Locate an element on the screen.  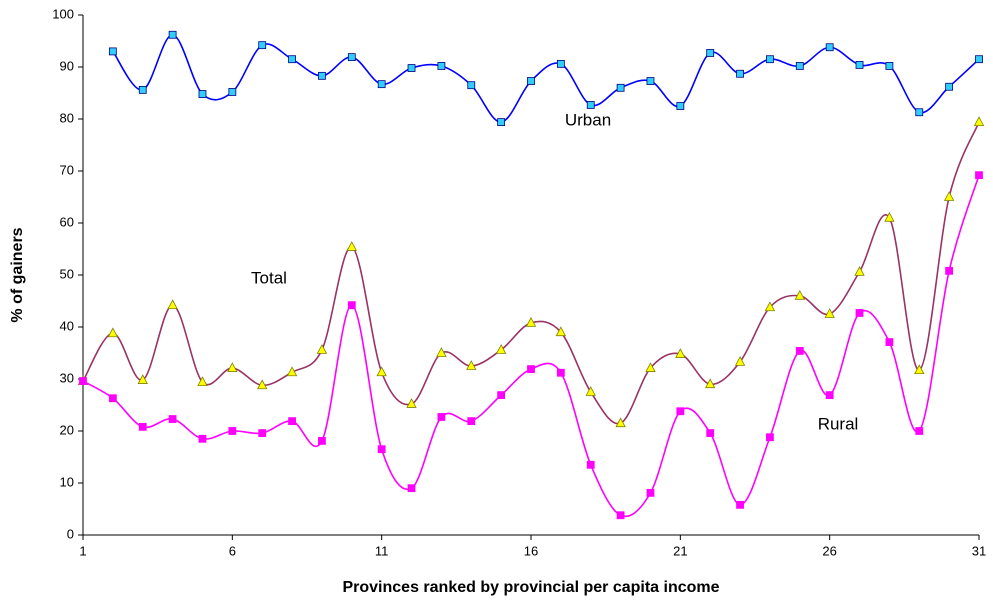
y-tick-label: 40 is located at coordinates (67, 325).